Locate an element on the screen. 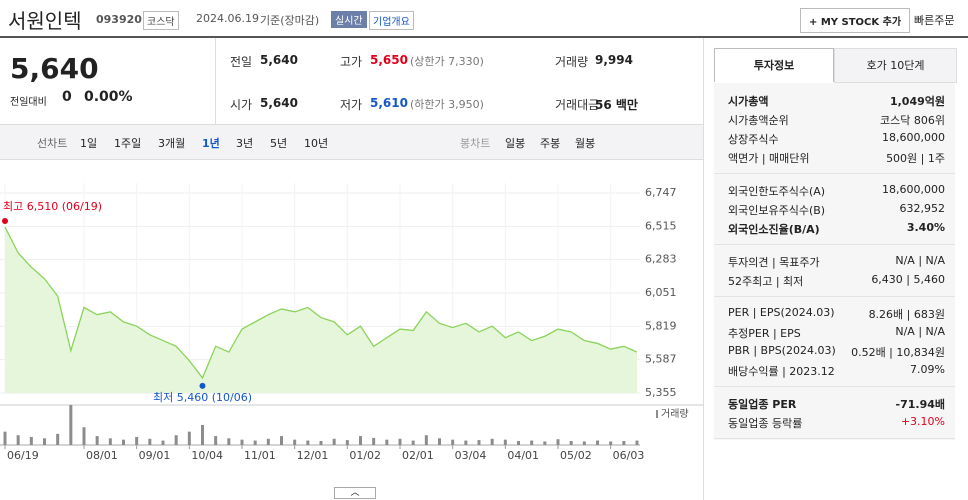 Image resolution: width=968 pixels, height=500 pixels. candle-button: 월봉 is located at coordinates (585, 143).